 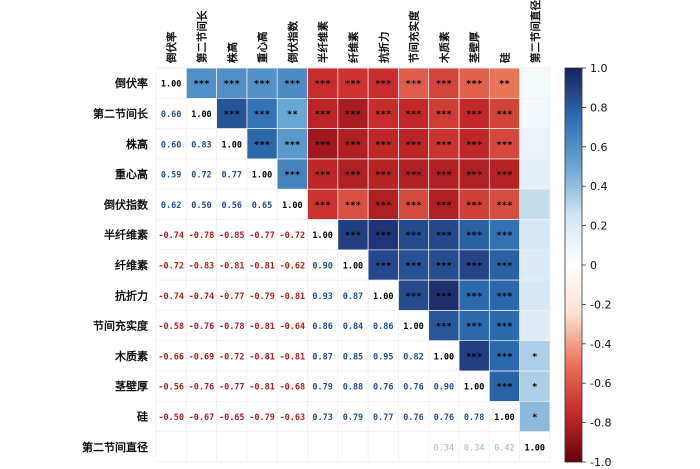 What do you see at coordinates (599, 186) in the screenshot?
I see `colorbar-tick-label: 0.4` at bounding box center [599, 186].